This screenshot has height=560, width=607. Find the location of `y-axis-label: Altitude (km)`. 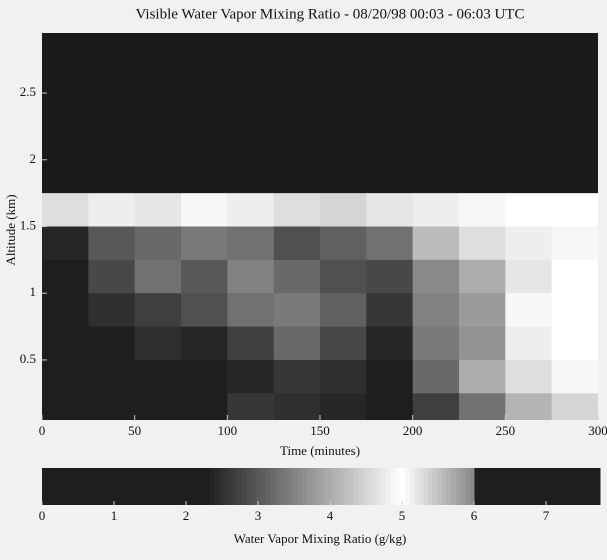

y-axis-label: Altitude (km) is located at coordinates (10, 229).